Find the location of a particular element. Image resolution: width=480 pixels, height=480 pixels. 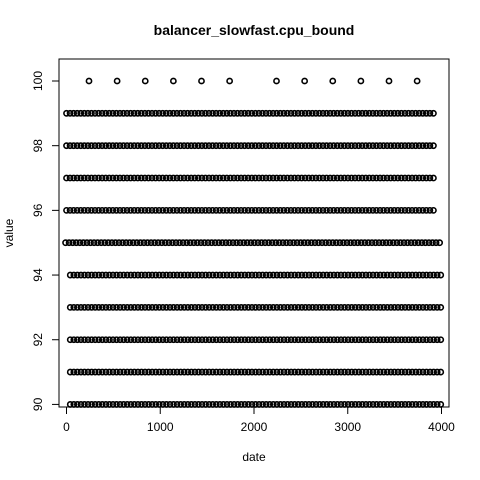

x-tick-label: 4000 is located at coordinates (441, 427).